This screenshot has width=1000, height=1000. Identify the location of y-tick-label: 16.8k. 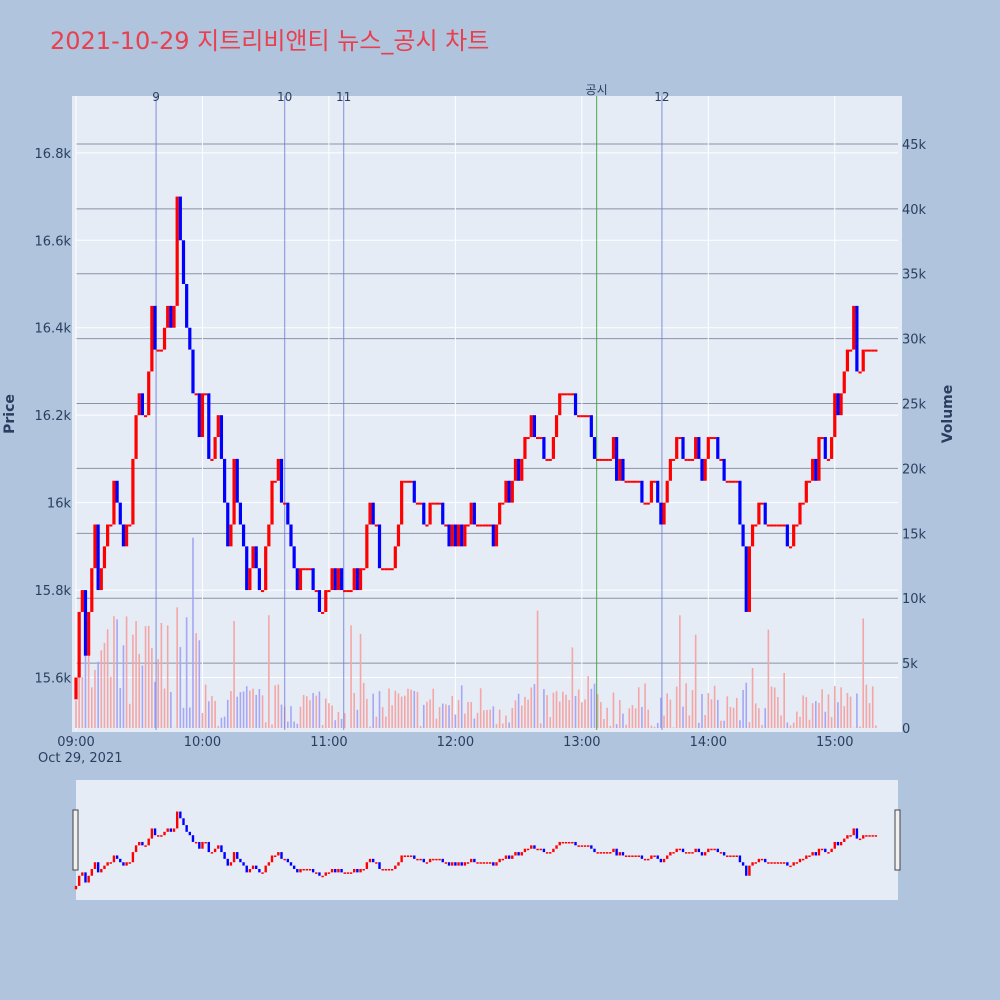
(53, 154).